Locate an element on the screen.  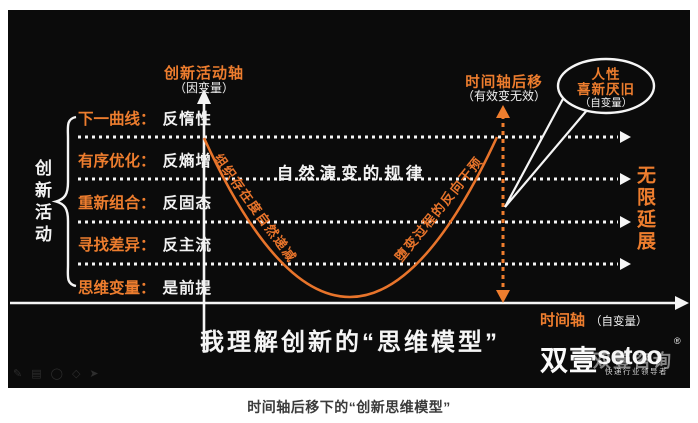
y-axis-arrowhead is located at coordinates (204, 96).